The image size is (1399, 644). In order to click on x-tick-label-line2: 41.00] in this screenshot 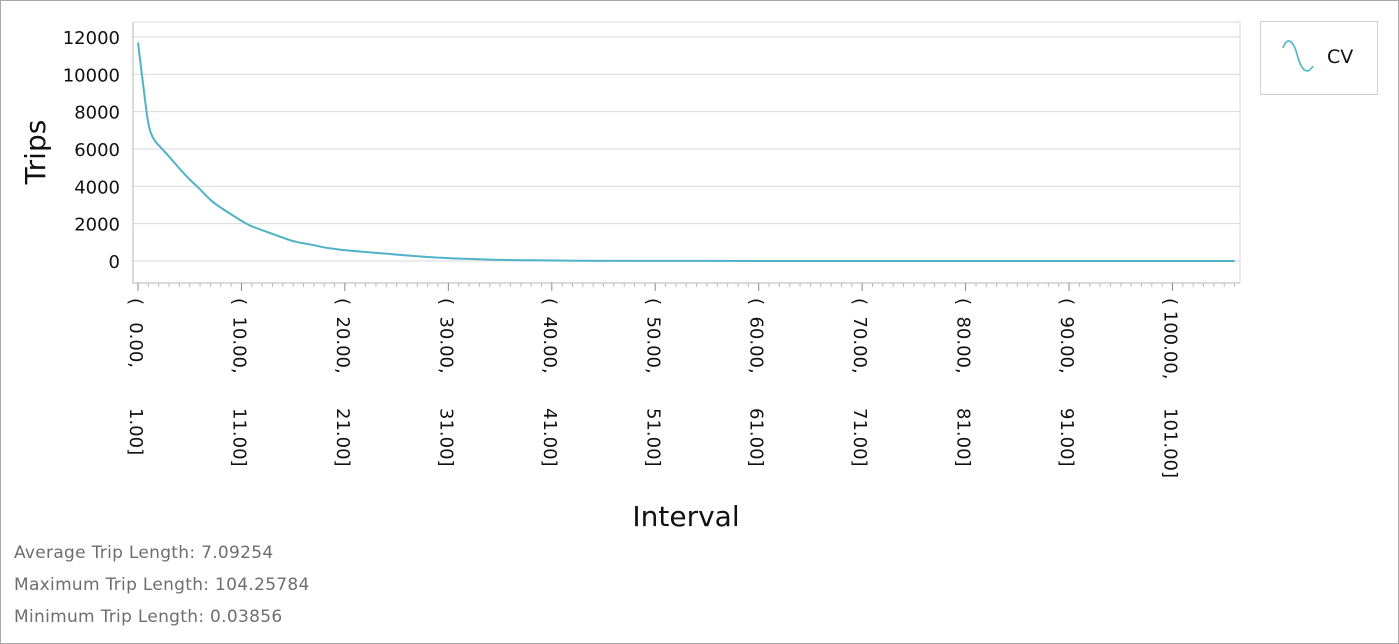, I will do `click(549, 437)`.